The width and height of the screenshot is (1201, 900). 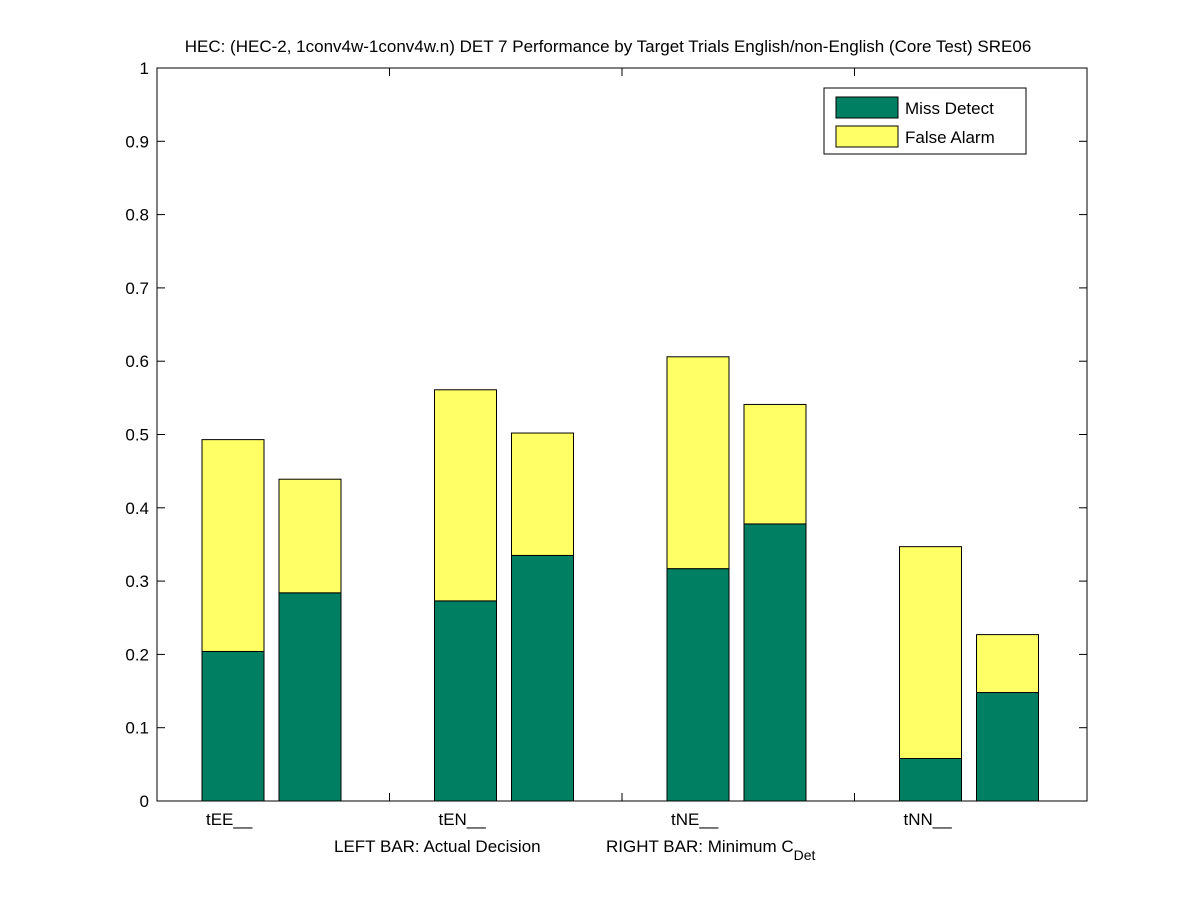 I want to click on legend: Miss Detect False Alarm, so click(x=925, y=121).